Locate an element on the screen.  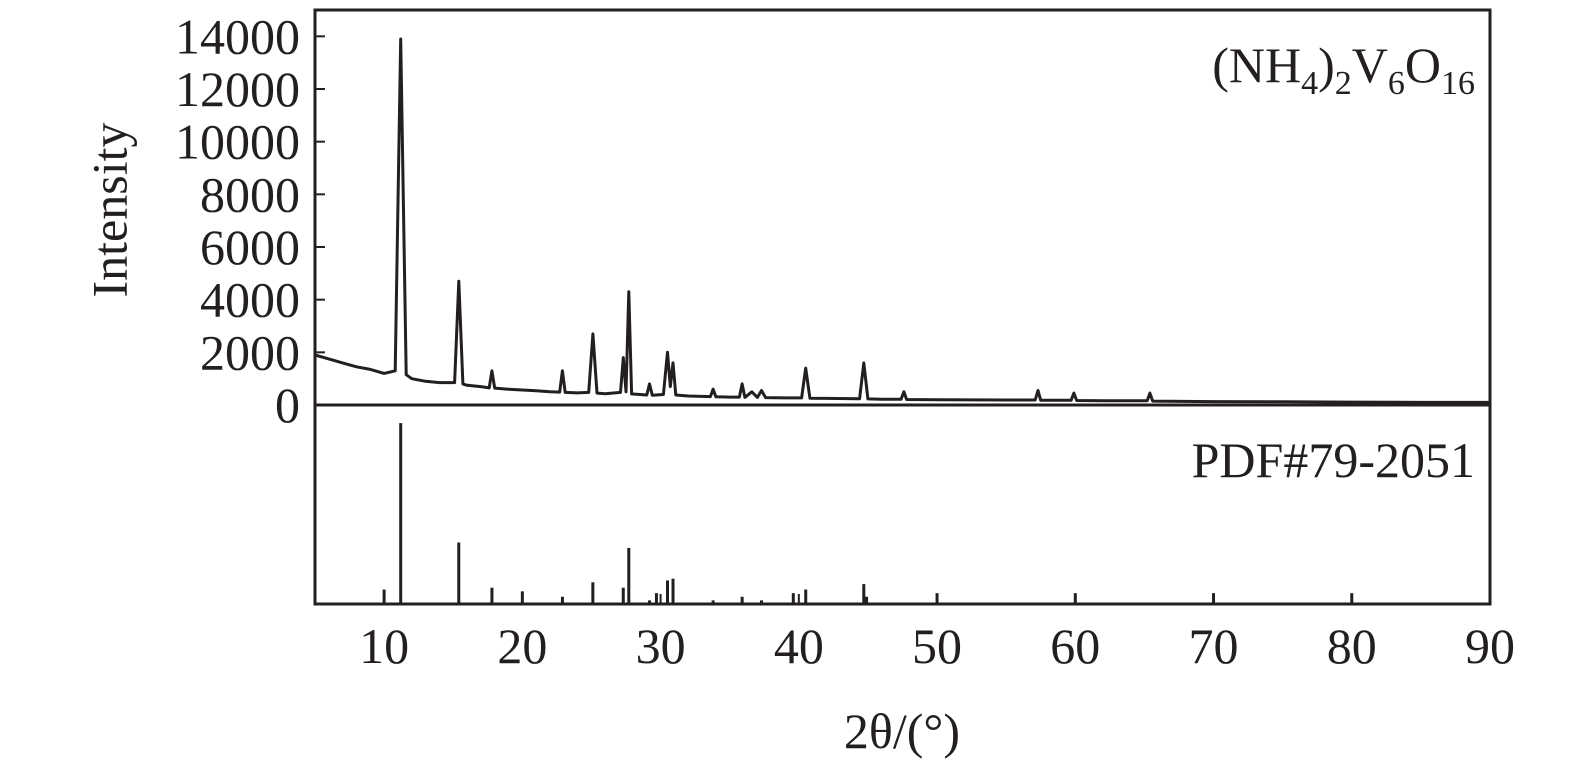
y-tick-label: 12000 is located at coordinates (237, 89).